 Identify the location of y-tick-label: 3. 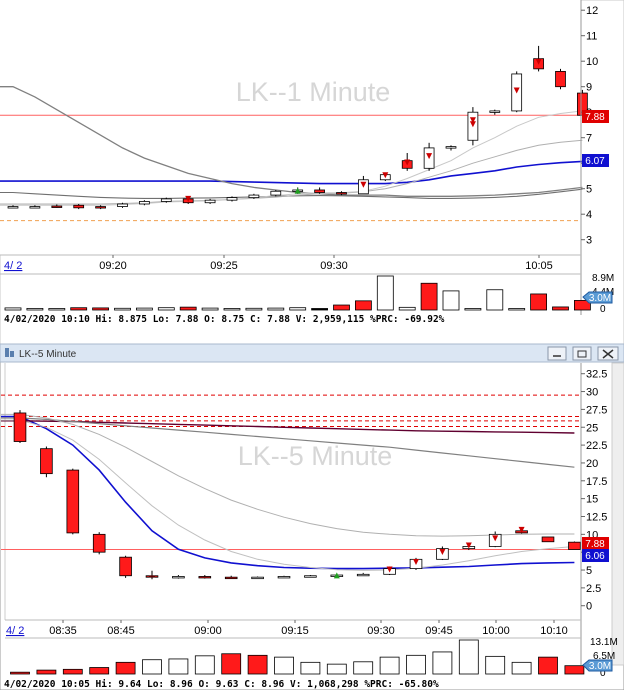
(589, 241).